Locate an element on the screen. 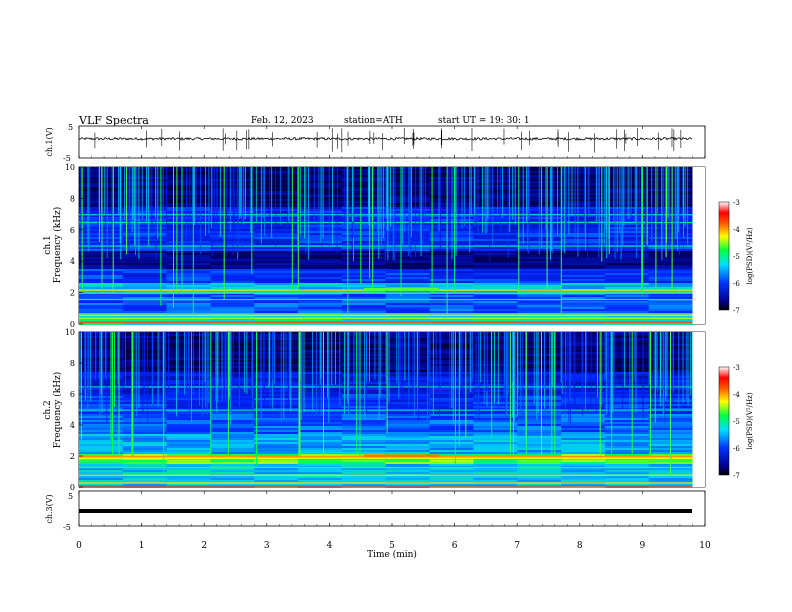  spectrogram-ytick-label: 8 is located at coordinates (72, 198).